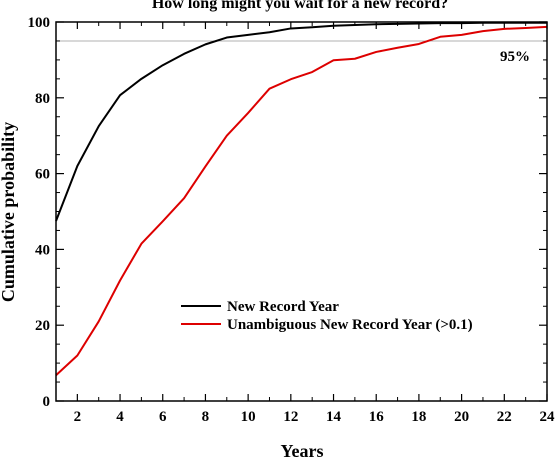 The width and height of the screenshot is (557, 457). What do you see at coordinates (163, 417) in the screenshot?
I see `x-tick-label: 6` at bounding box center [163, 417].